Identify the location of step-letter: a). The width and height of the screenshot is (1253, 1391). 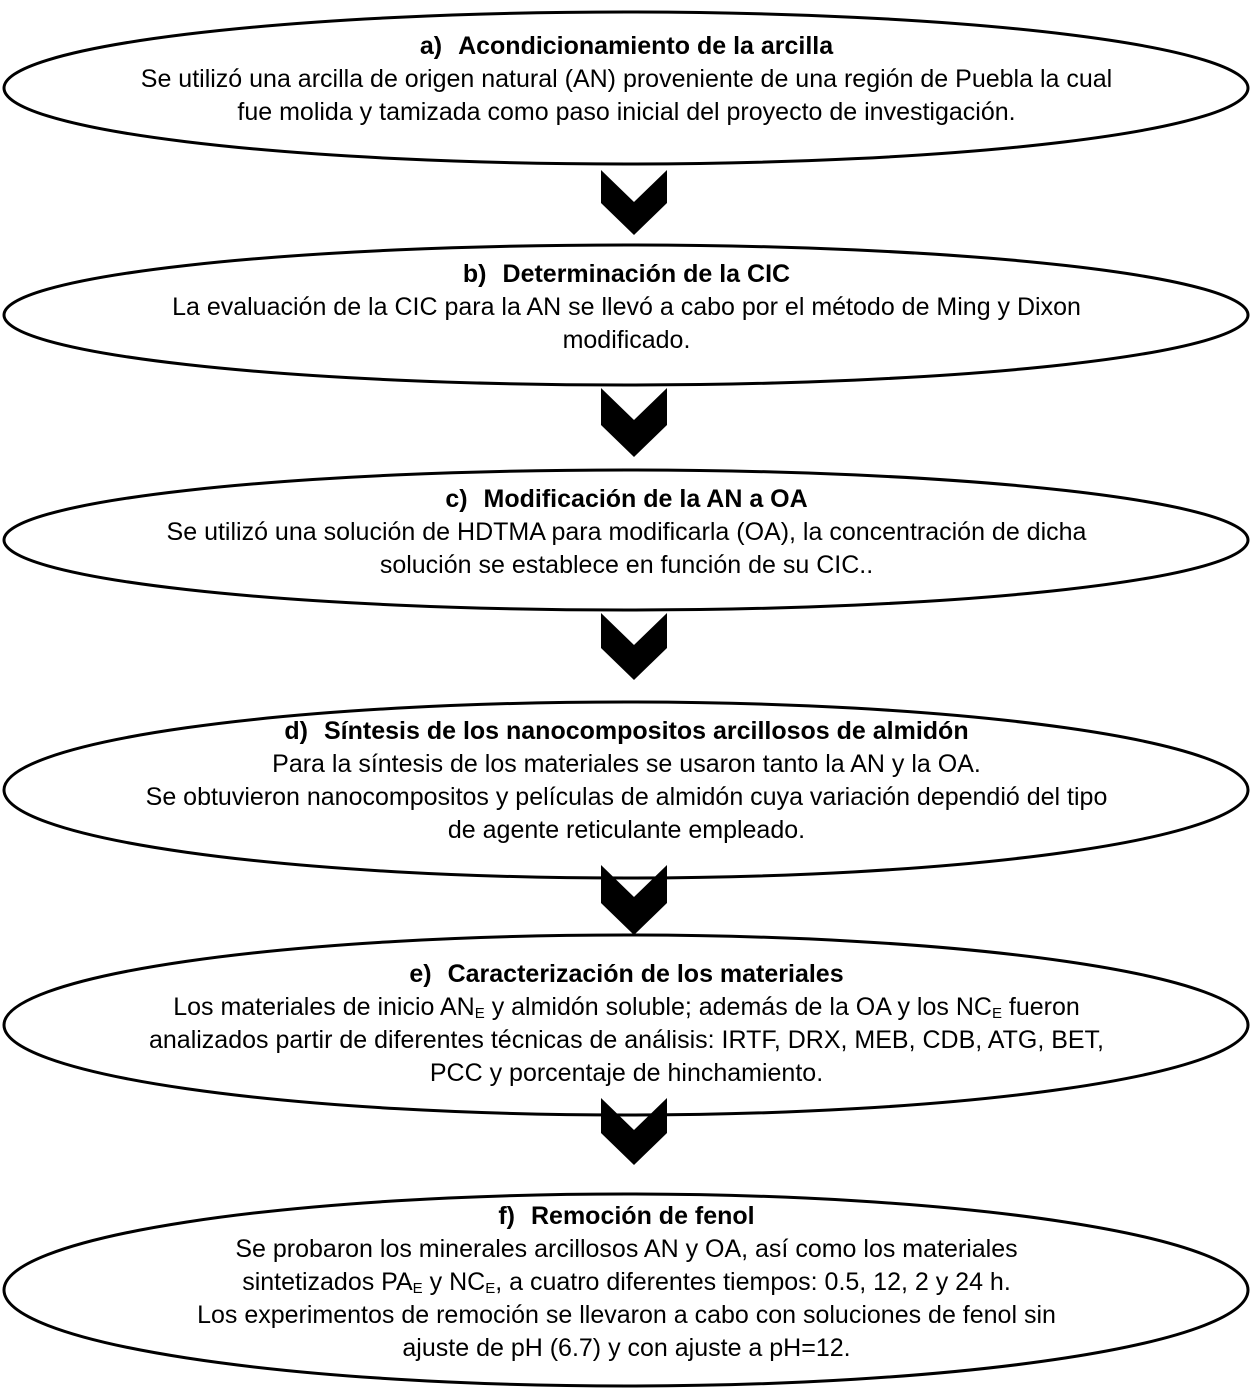
(431, 46).